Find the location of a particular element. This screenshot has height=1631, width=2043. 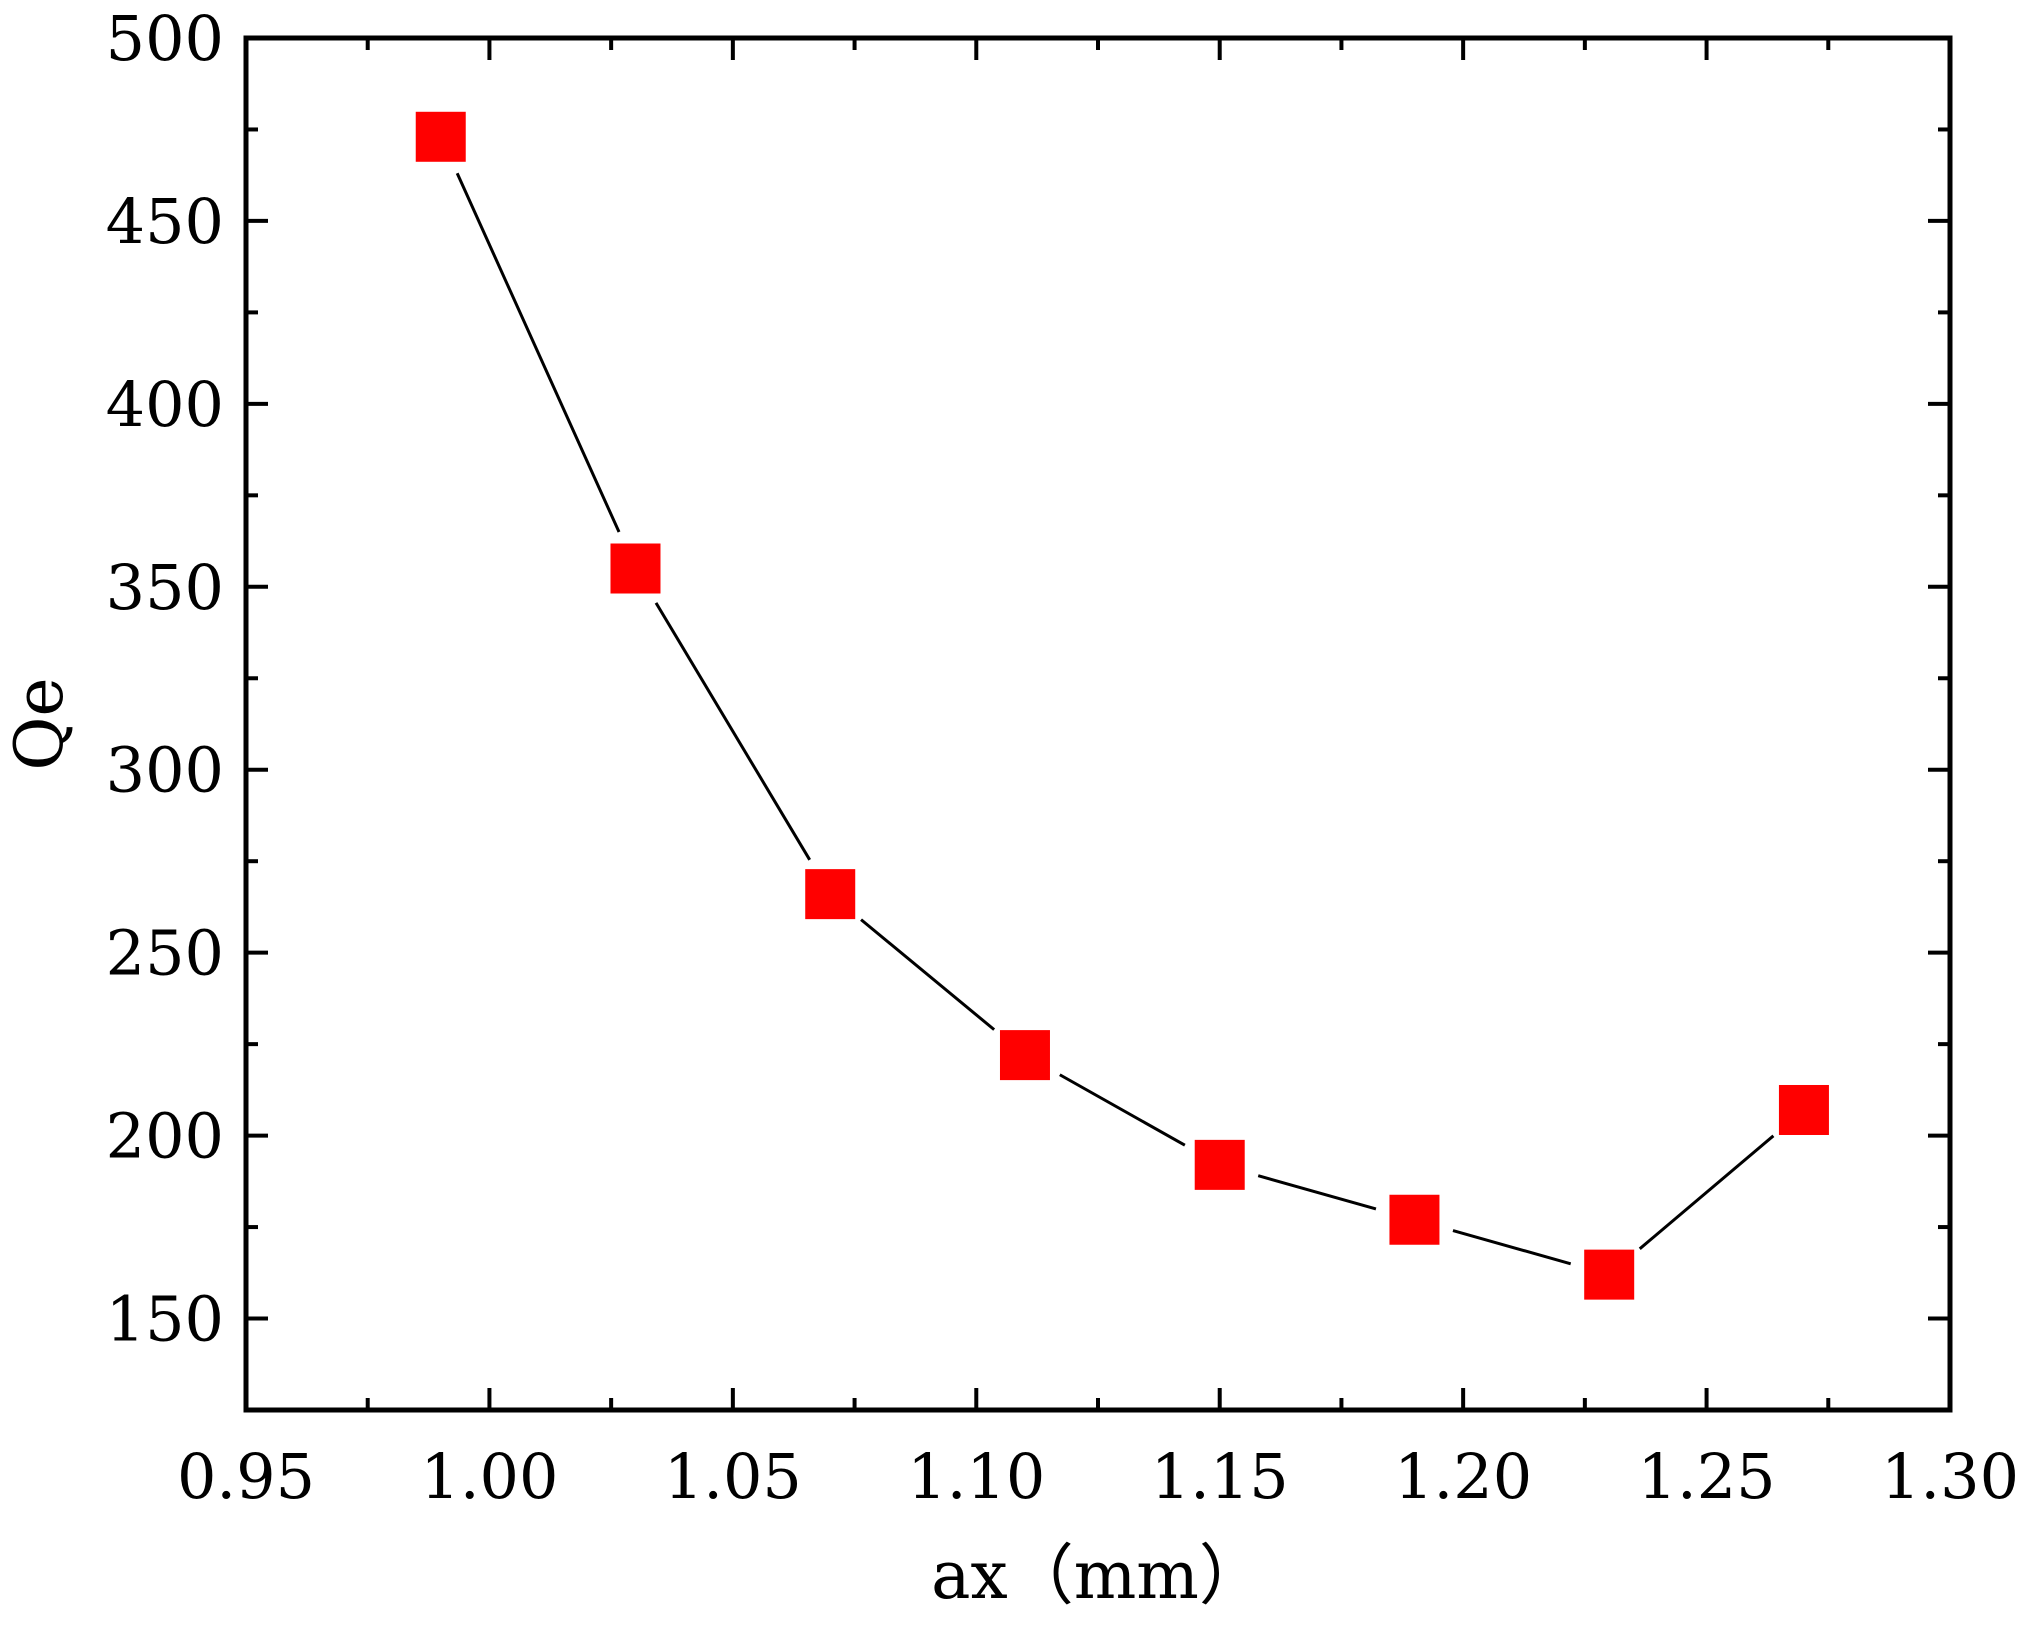

y-tick-label: 300 is located at coordinates (165, 770).